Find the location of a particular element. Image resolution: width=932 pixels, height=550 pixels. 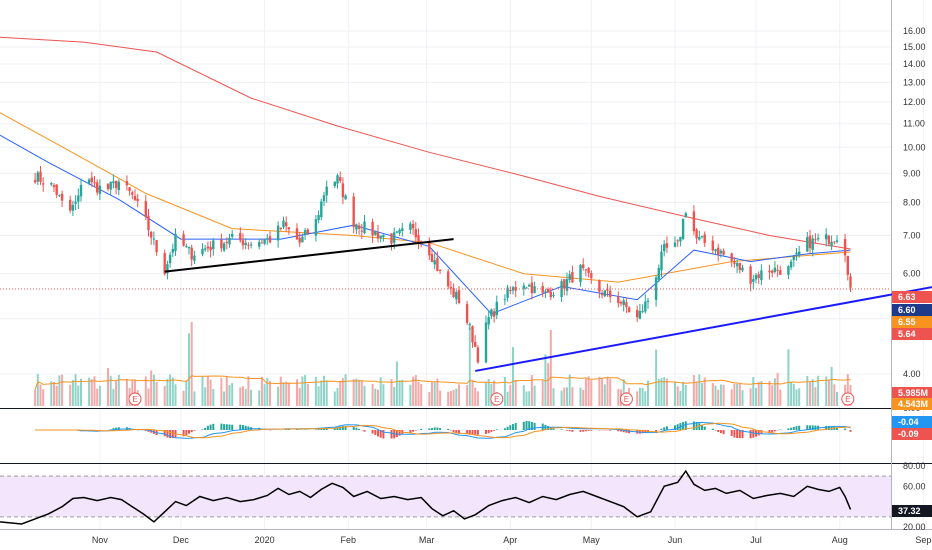

volume-moving-average is located at coordinates (442, 382).